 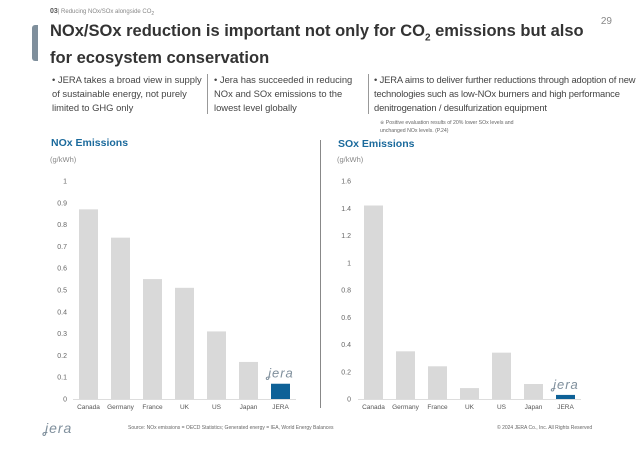 I want to click on y-tick-label: 0.7, so click(x=62, y=247).